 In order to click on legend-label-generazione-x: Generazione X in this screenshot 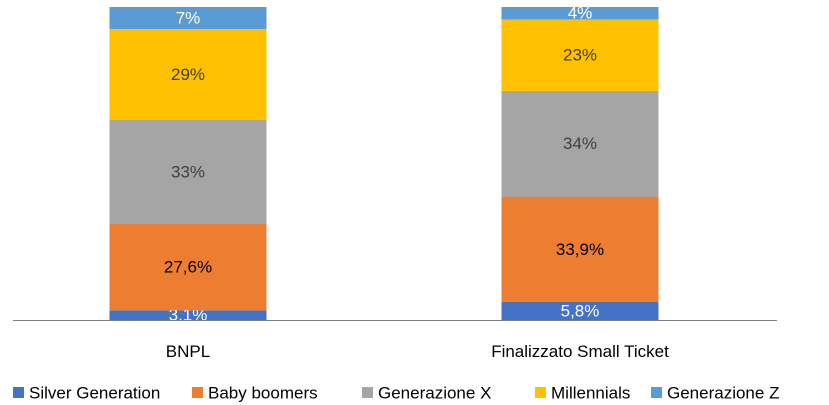, I will do `click(434, 392)`.